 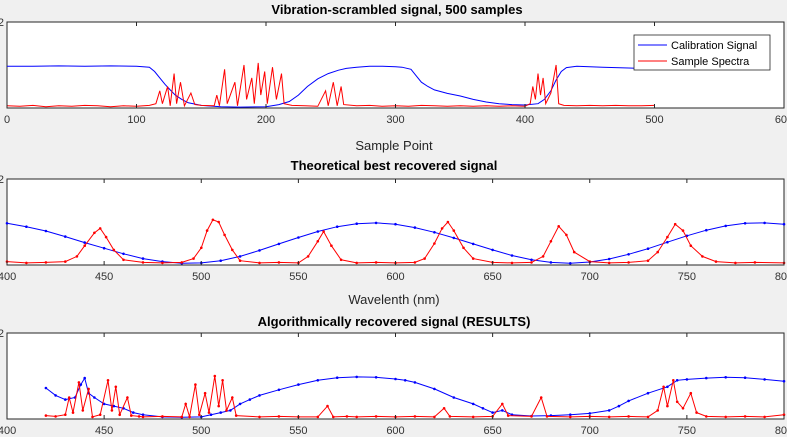 I want to click on legend-box, so click(x=702, y=52).